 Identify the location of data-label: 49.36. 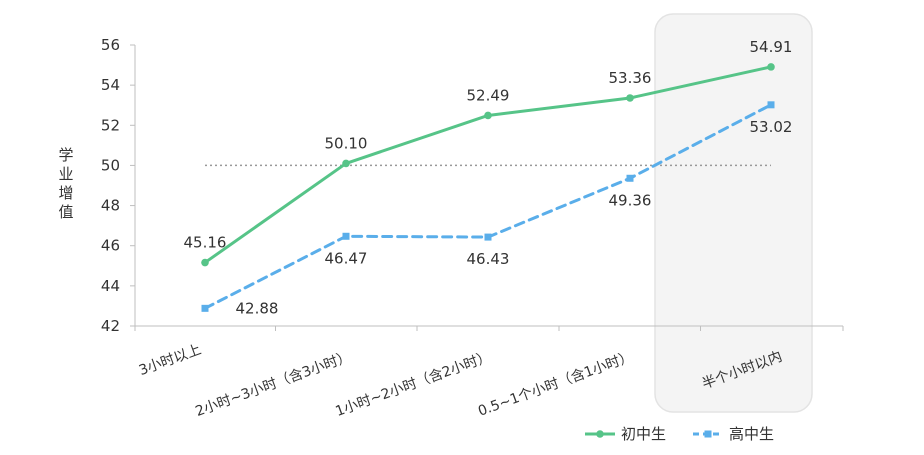
(630, 200).